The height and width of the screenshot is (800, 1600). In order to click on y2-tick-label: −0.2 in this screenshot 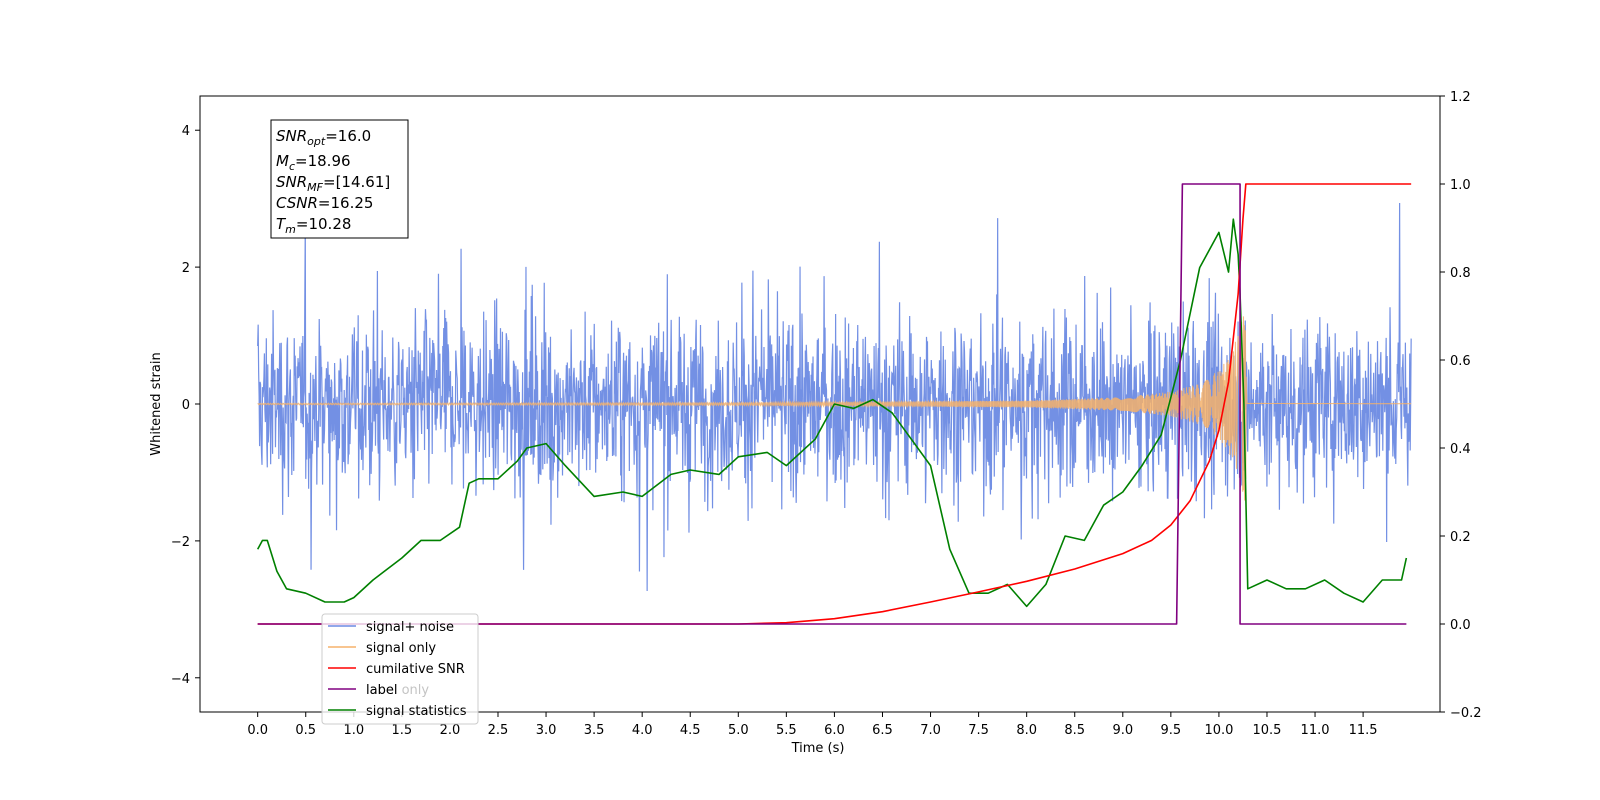, I will do `click(1466, 713)`.